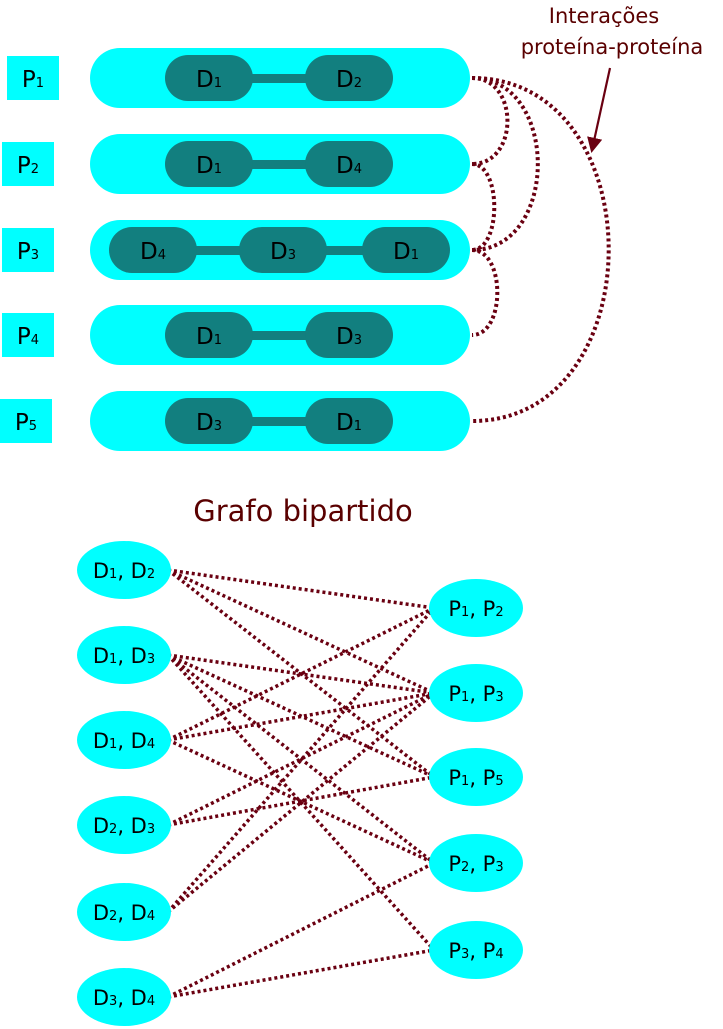 The image size is (723, 1029). I want to click on protein-pair-node: P1, P2, so click(476, 608).